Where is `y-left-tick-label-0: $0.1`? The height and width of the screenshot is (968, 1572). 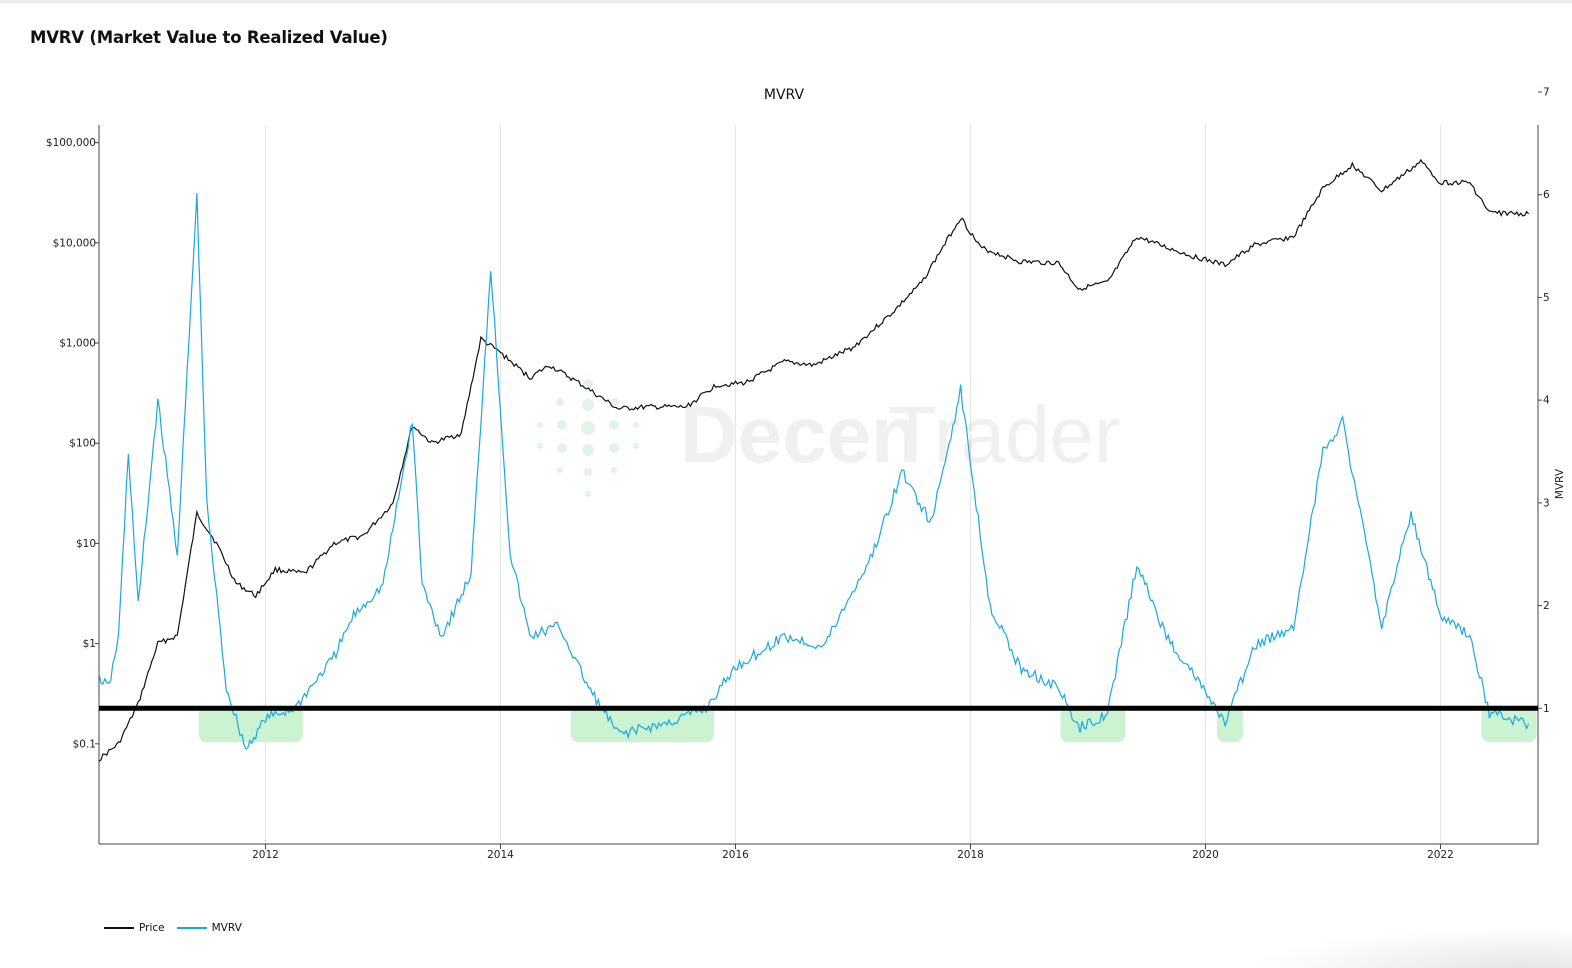 y-left-tick-label-0: $0.1 is located at coordinates (84, 744).